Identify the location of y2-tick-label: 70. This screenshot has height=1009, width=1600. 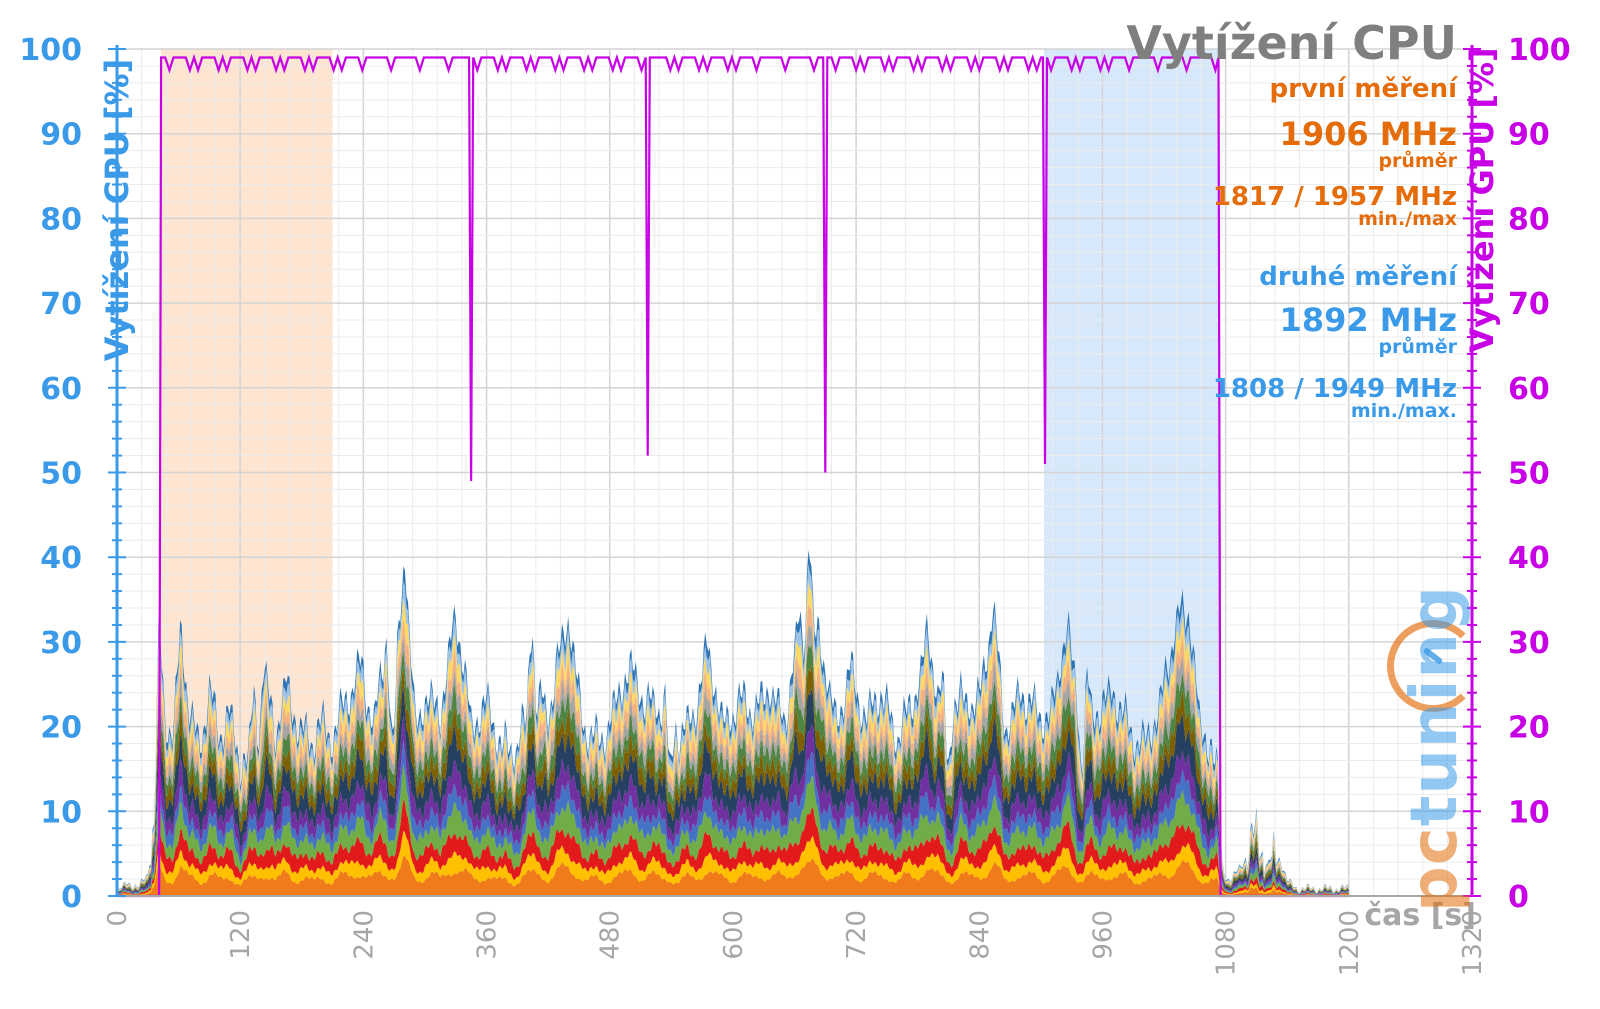
(1529, 304).